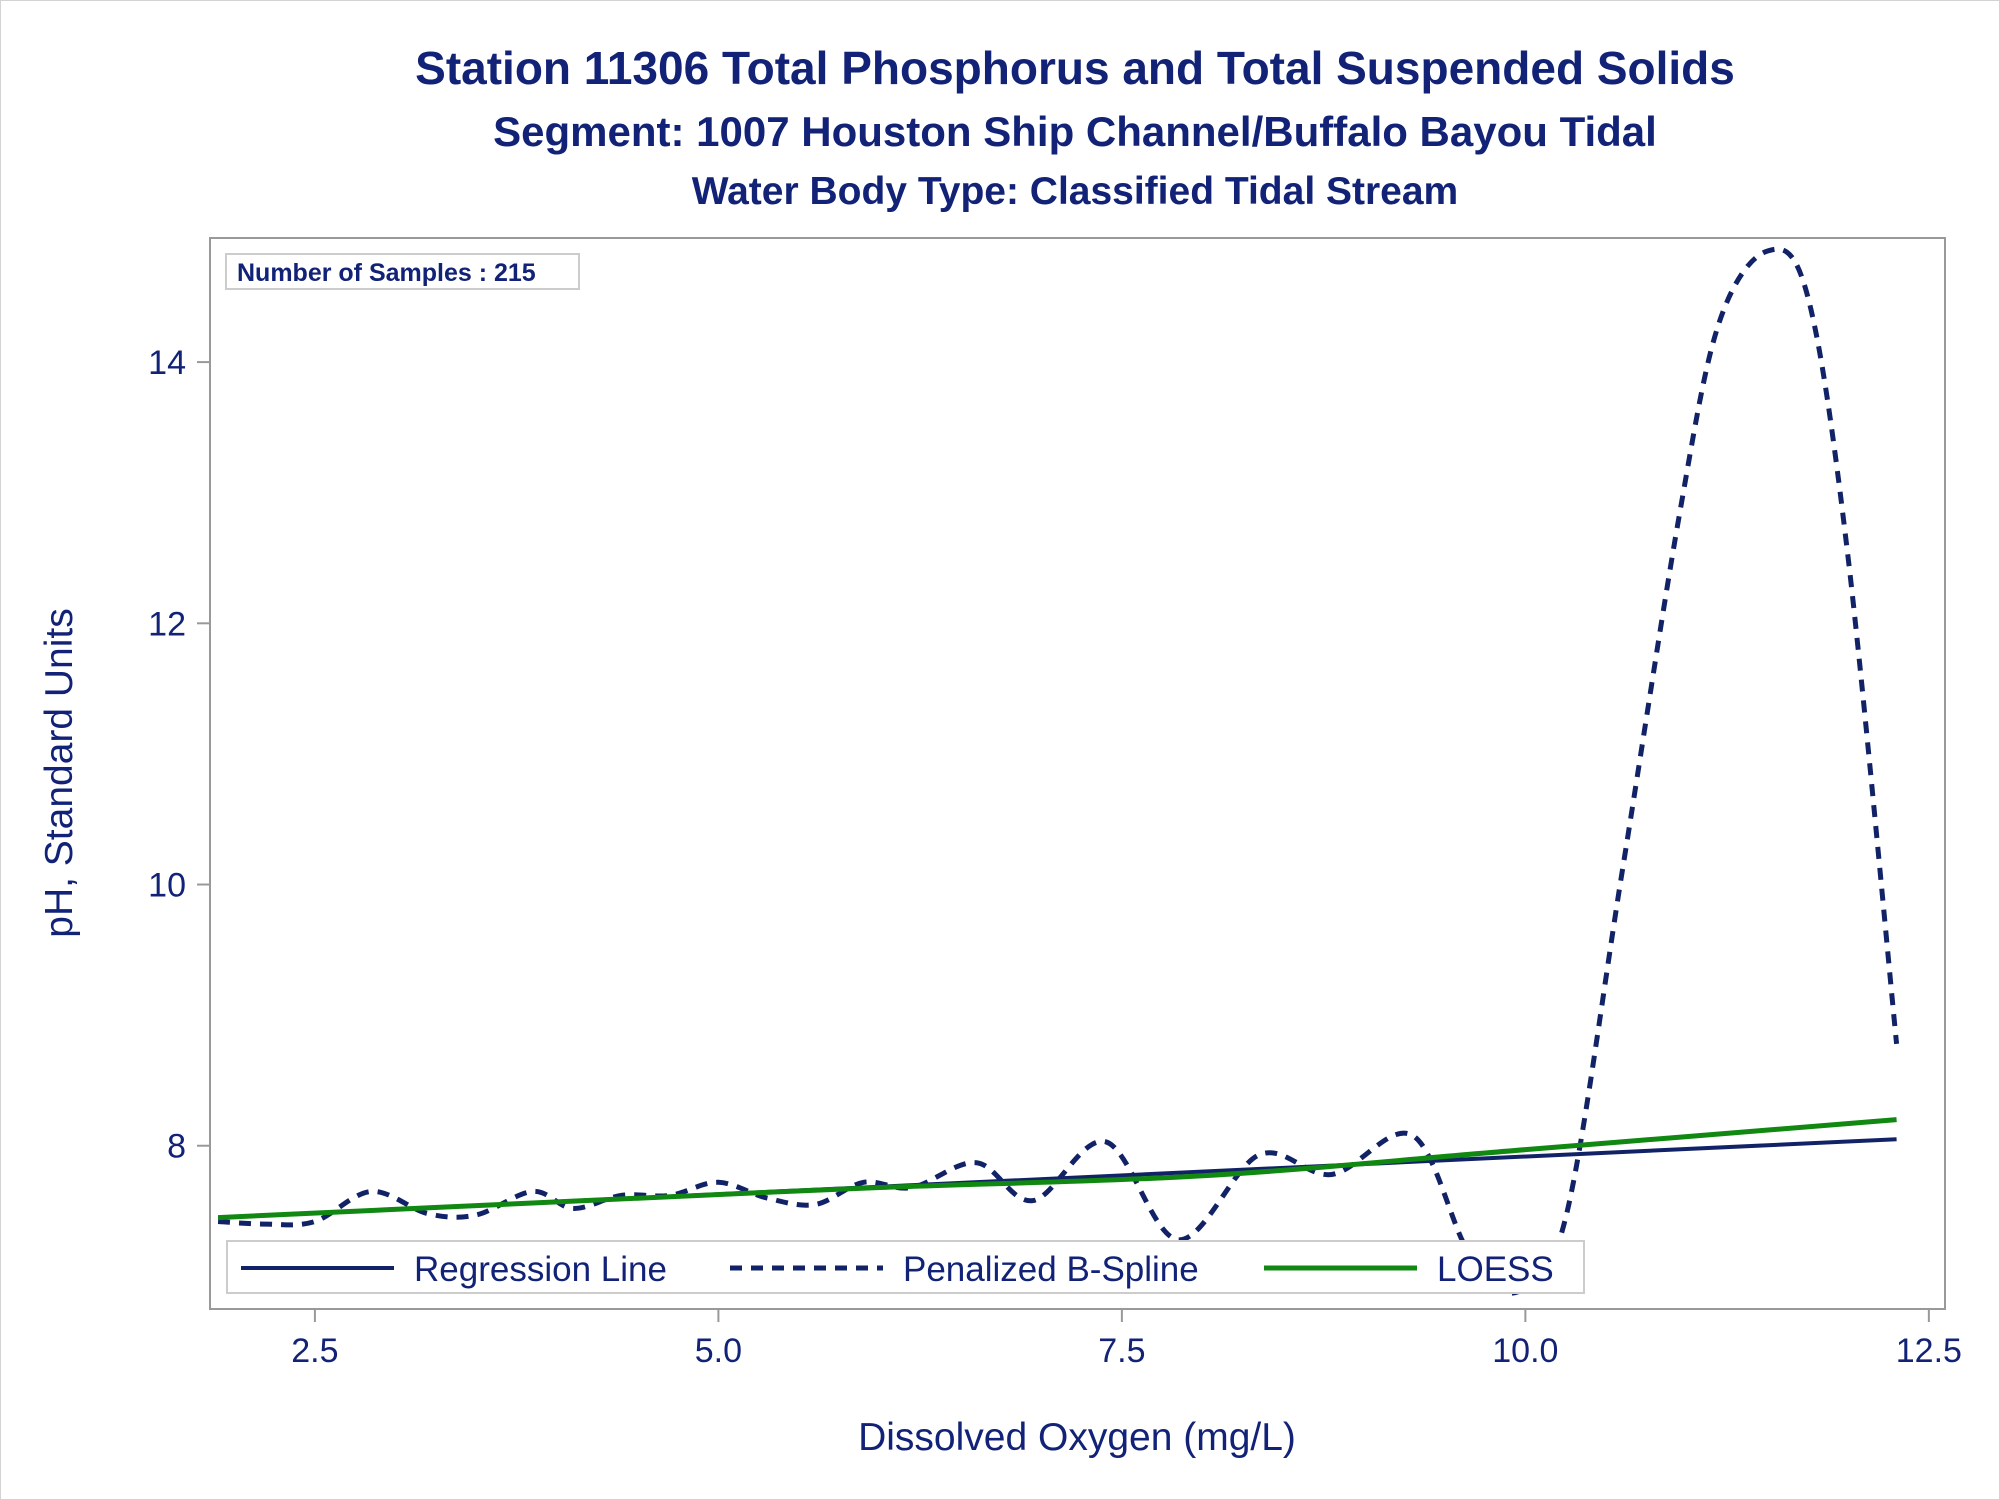 The width and height of the screenshot is (2000, 1500). What do you see at coordinates (179, 755) in the screenshot?
I see `y-axis: 8 10 12 14` at bounding box center [179, 755].